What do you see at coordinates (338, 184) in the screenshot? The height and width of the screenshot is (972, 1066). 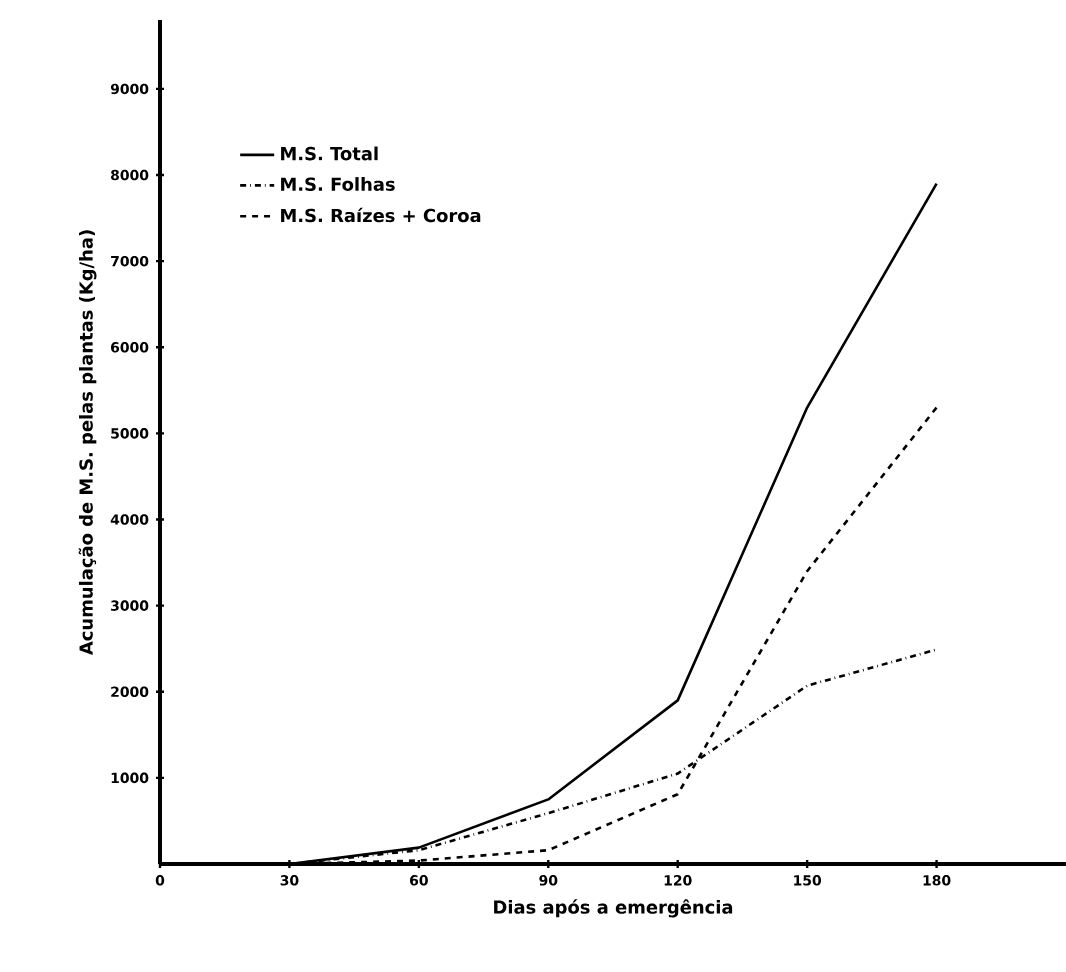 I see `legend-label: M.S. Folhas` at bounding box center [338, 184].